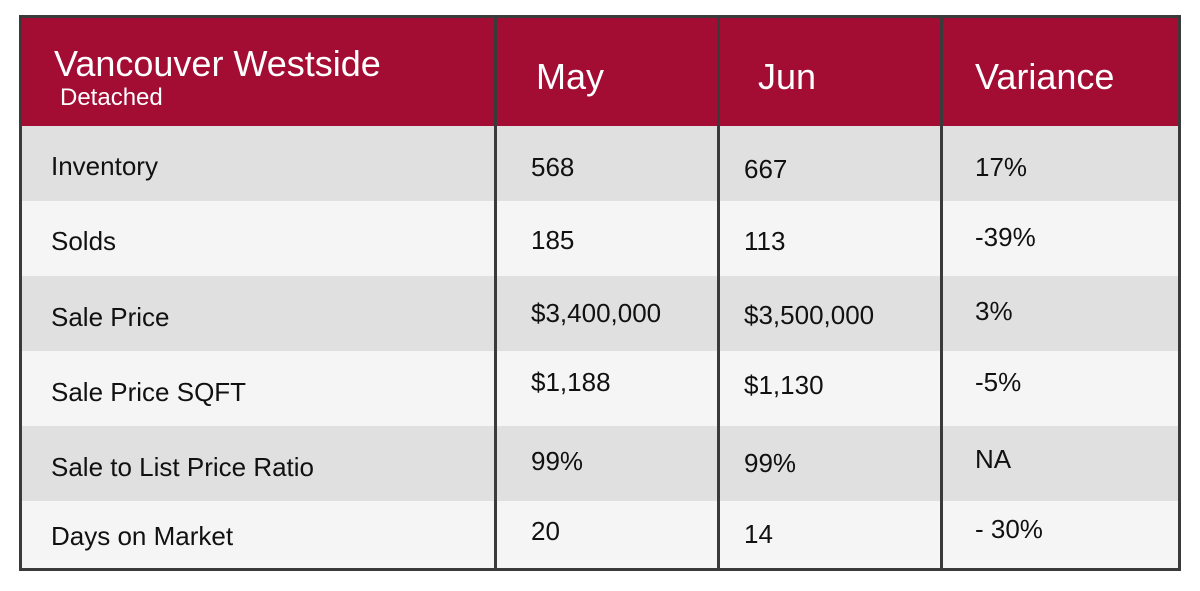  What do you see at coordinates (784, 385) in the screenshot?
I see `jun-value: $1,130` at bounding box center [784, 385].